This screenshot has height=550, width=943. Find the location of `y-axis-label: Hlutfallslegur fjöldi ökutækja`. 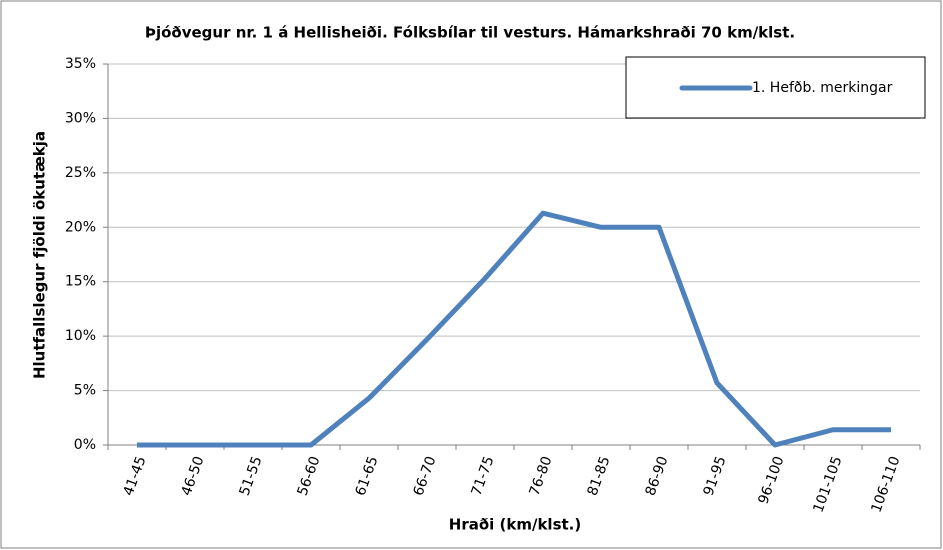

y-axis-label: Hlutfallslegur fjöldi ökutækja is located at coordinates (40, 255).